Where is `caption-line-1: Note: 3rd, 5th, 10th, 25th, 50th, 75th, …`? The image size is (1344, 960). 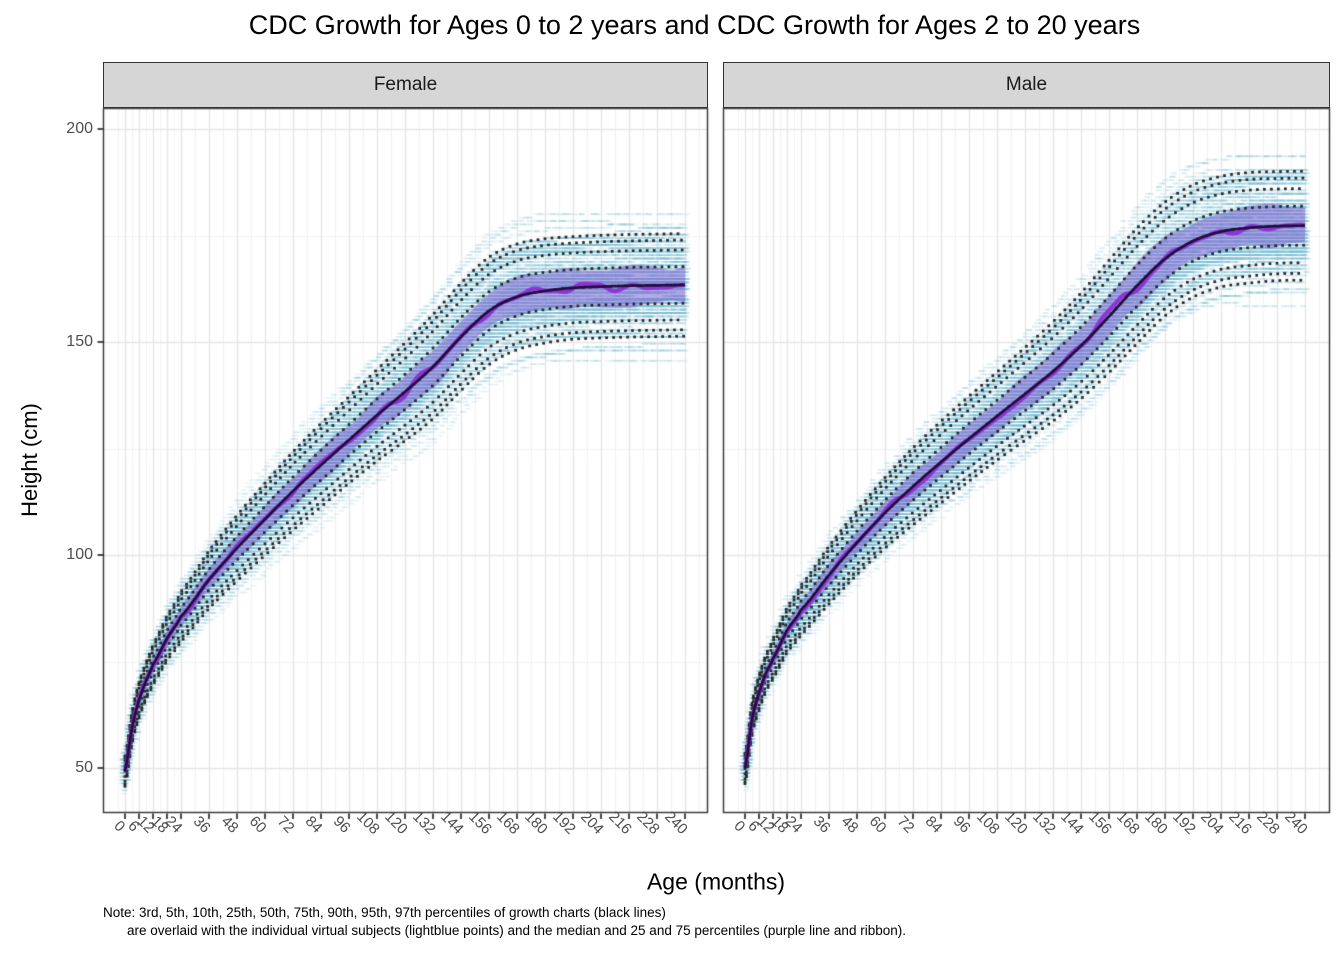
caption-line-1: Note: 3rd, 5th, 10th, 25th, 50th, 75th, … is located at coordinates (384, 912).